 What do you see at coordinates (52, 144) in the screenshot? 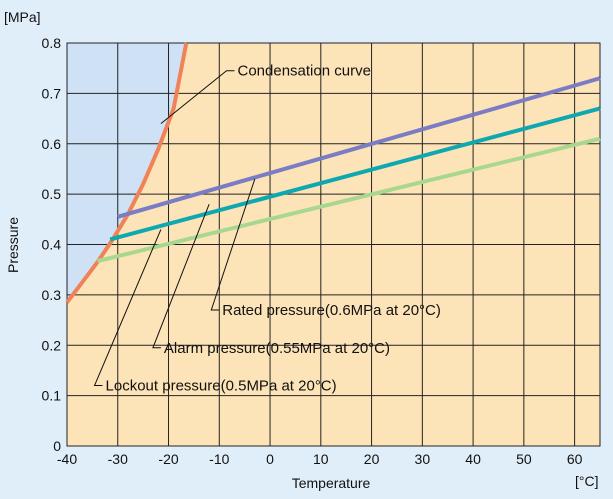
I see `y-tick-label: 0.6` at bounding box center [52, 144].